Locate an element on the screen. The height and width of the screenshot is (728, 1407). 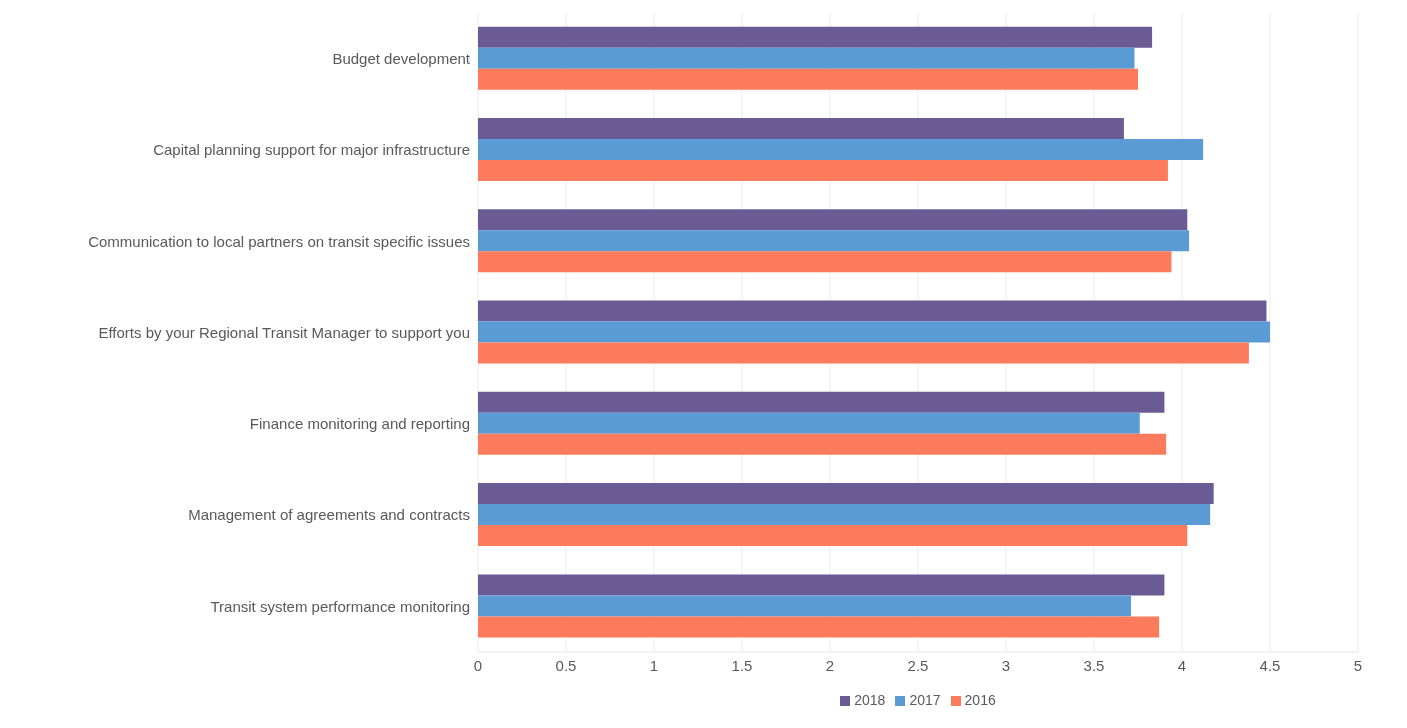
x-tick-label: 3 is located at coordinates (1006, 665).